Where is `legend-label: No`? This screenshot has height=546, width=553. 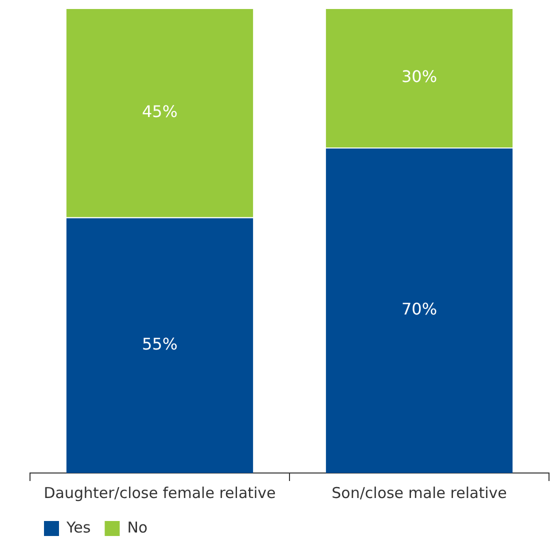
legend-label: No is located at coordinates (137, 527).